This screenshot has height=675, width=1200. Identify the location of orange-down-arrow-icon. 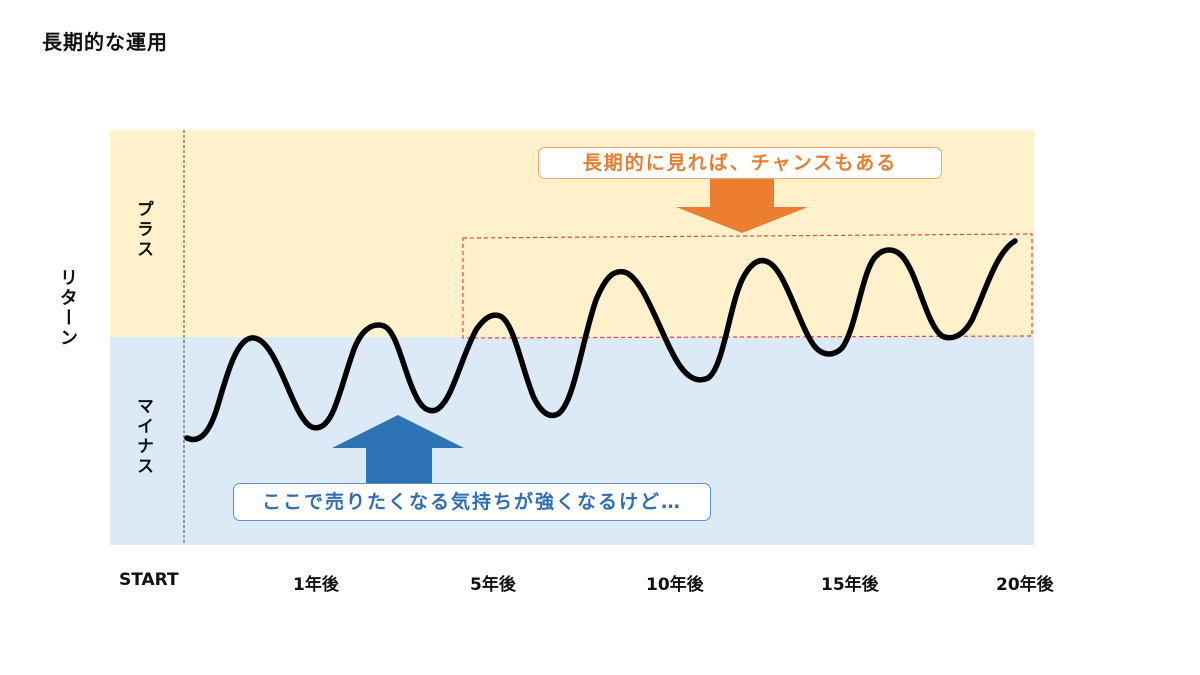
(742, 206).